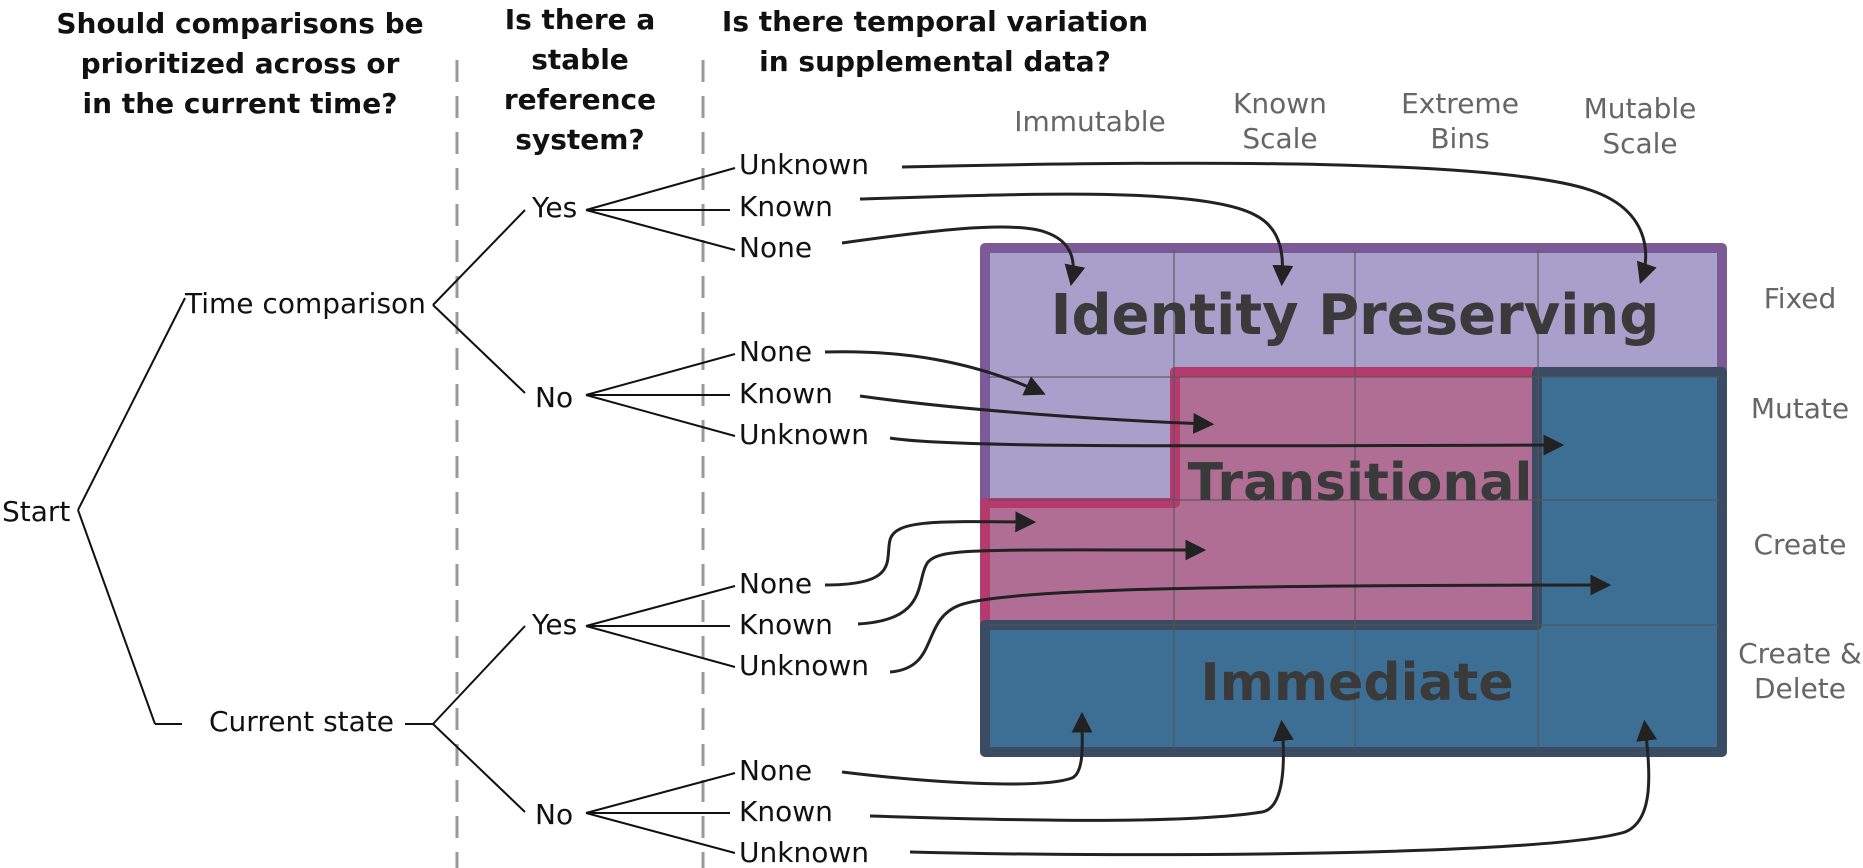 This screenshot has width=1863, height=868. I want to click on zone-label-transitional: Transitional, so click(1360, 483).